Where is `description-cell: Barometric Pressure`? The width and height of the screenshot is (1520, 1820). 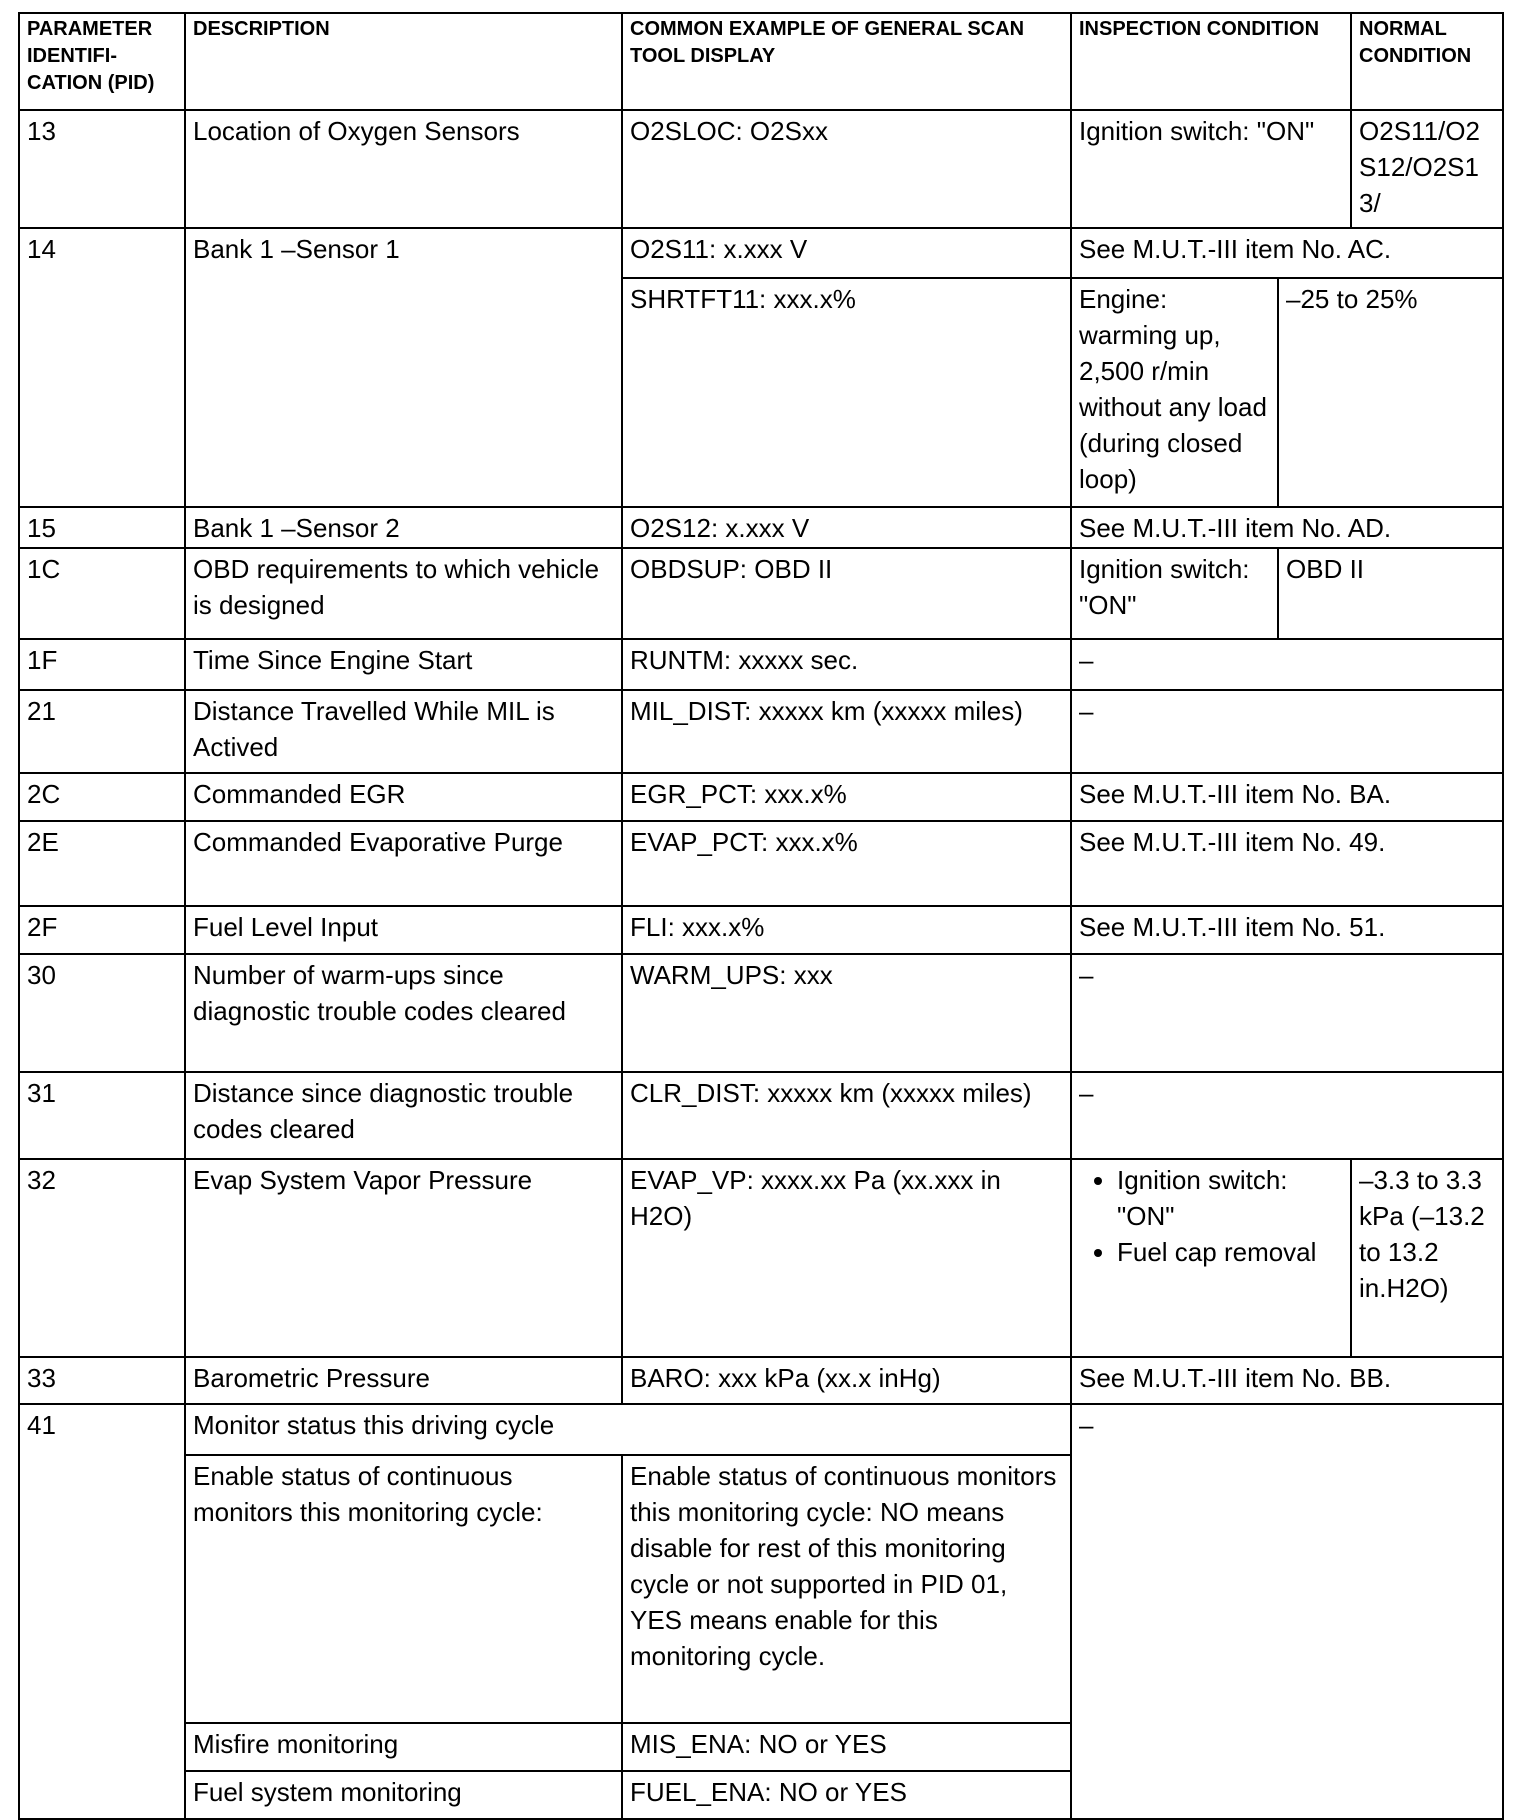
description-cell: Barometric Pressure is located at coordinates (403, 1380).